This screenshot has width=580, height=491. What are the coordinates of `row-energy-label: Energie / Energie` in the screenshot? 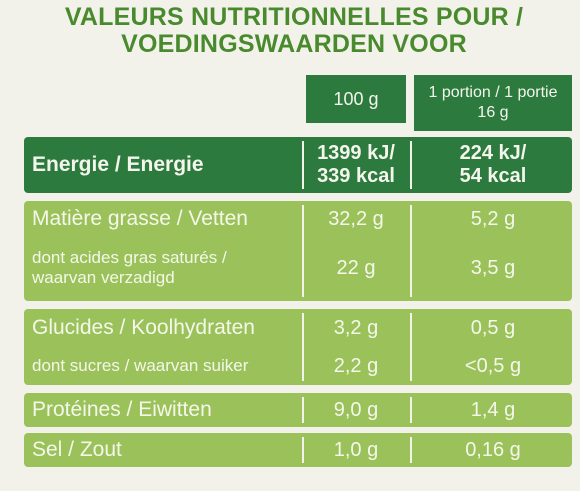 It's located at (118, 164).